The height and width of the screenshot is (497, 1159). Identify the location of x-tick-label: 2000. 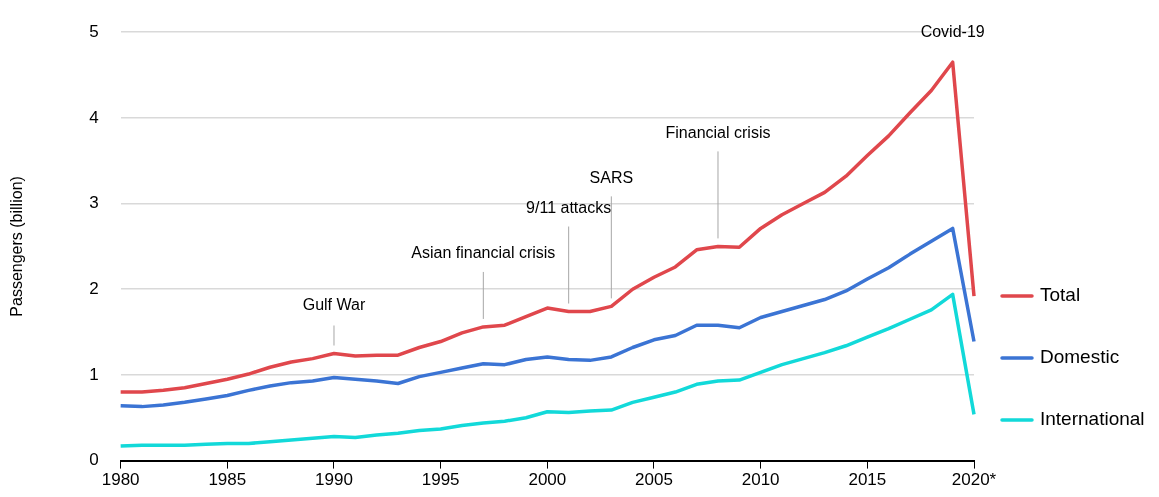
(547, 480).